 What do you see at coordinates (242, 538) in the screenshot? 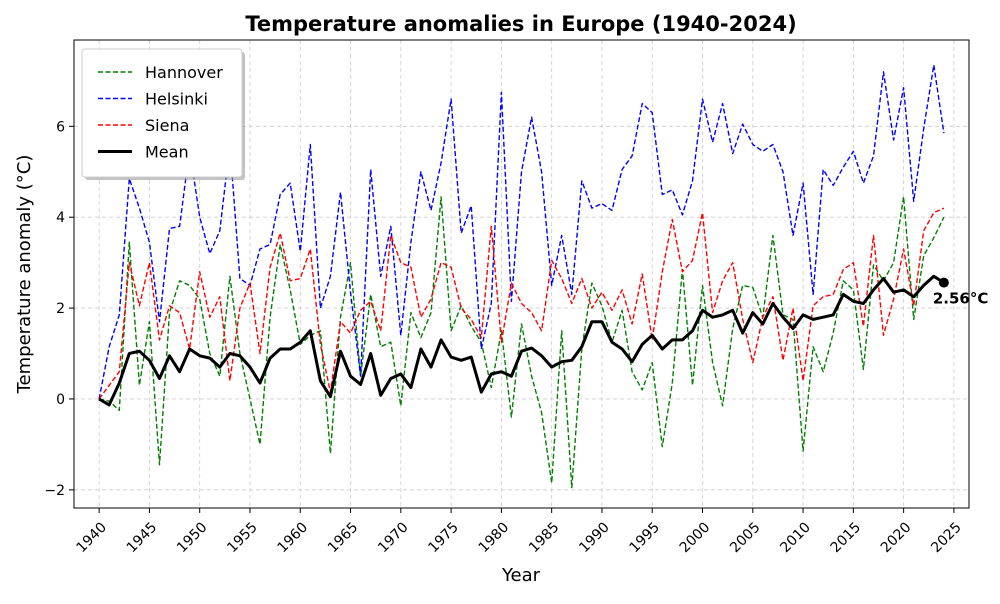
I see `x-tick-label: 1955` at bounding box center [242, 538].